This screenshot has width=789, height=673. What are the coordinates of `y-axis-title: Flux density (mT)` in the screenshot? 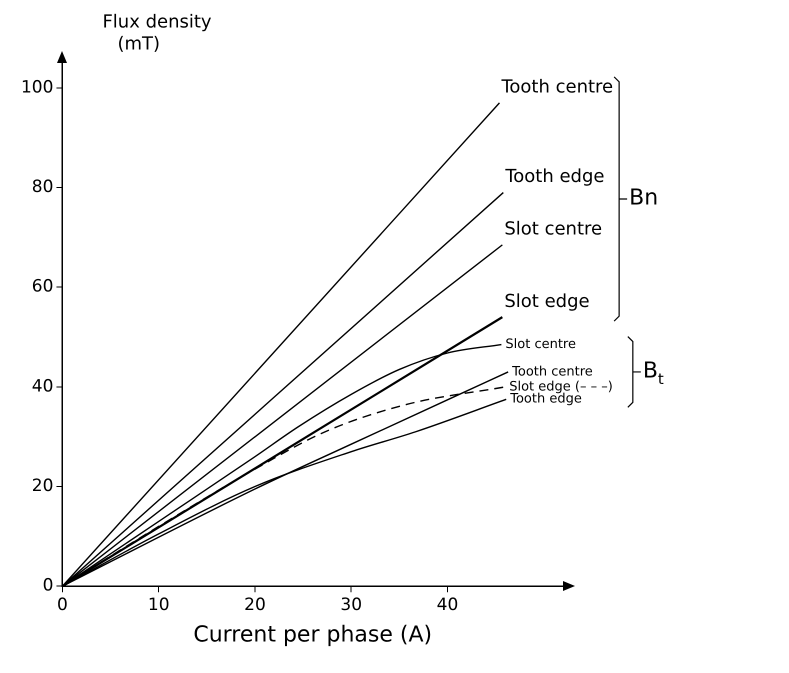 It's located at (157, 33).